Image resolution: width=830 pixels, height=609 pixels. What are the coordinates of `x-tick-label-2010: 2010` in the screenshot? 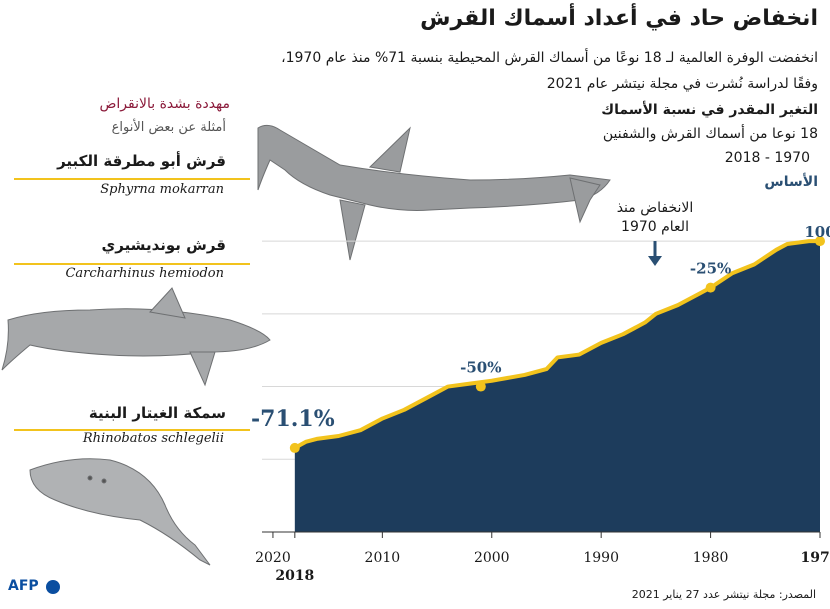 It's located at (383, 558).